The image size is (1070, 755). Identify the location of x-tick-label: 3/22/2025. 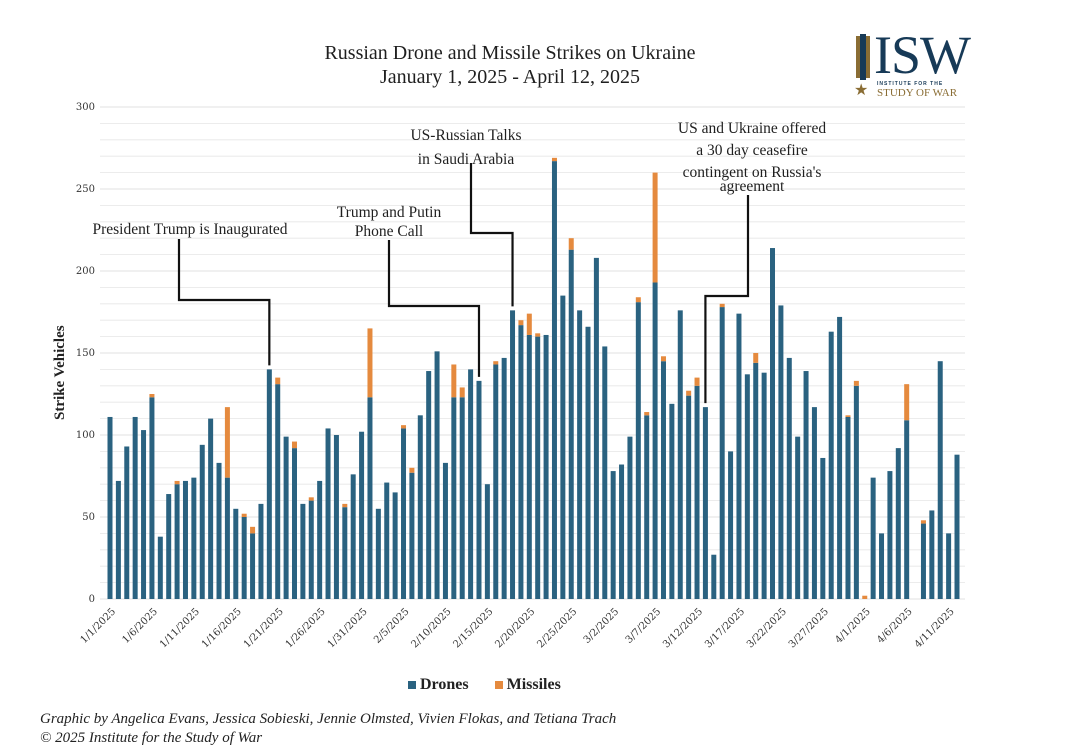
(767, 628).